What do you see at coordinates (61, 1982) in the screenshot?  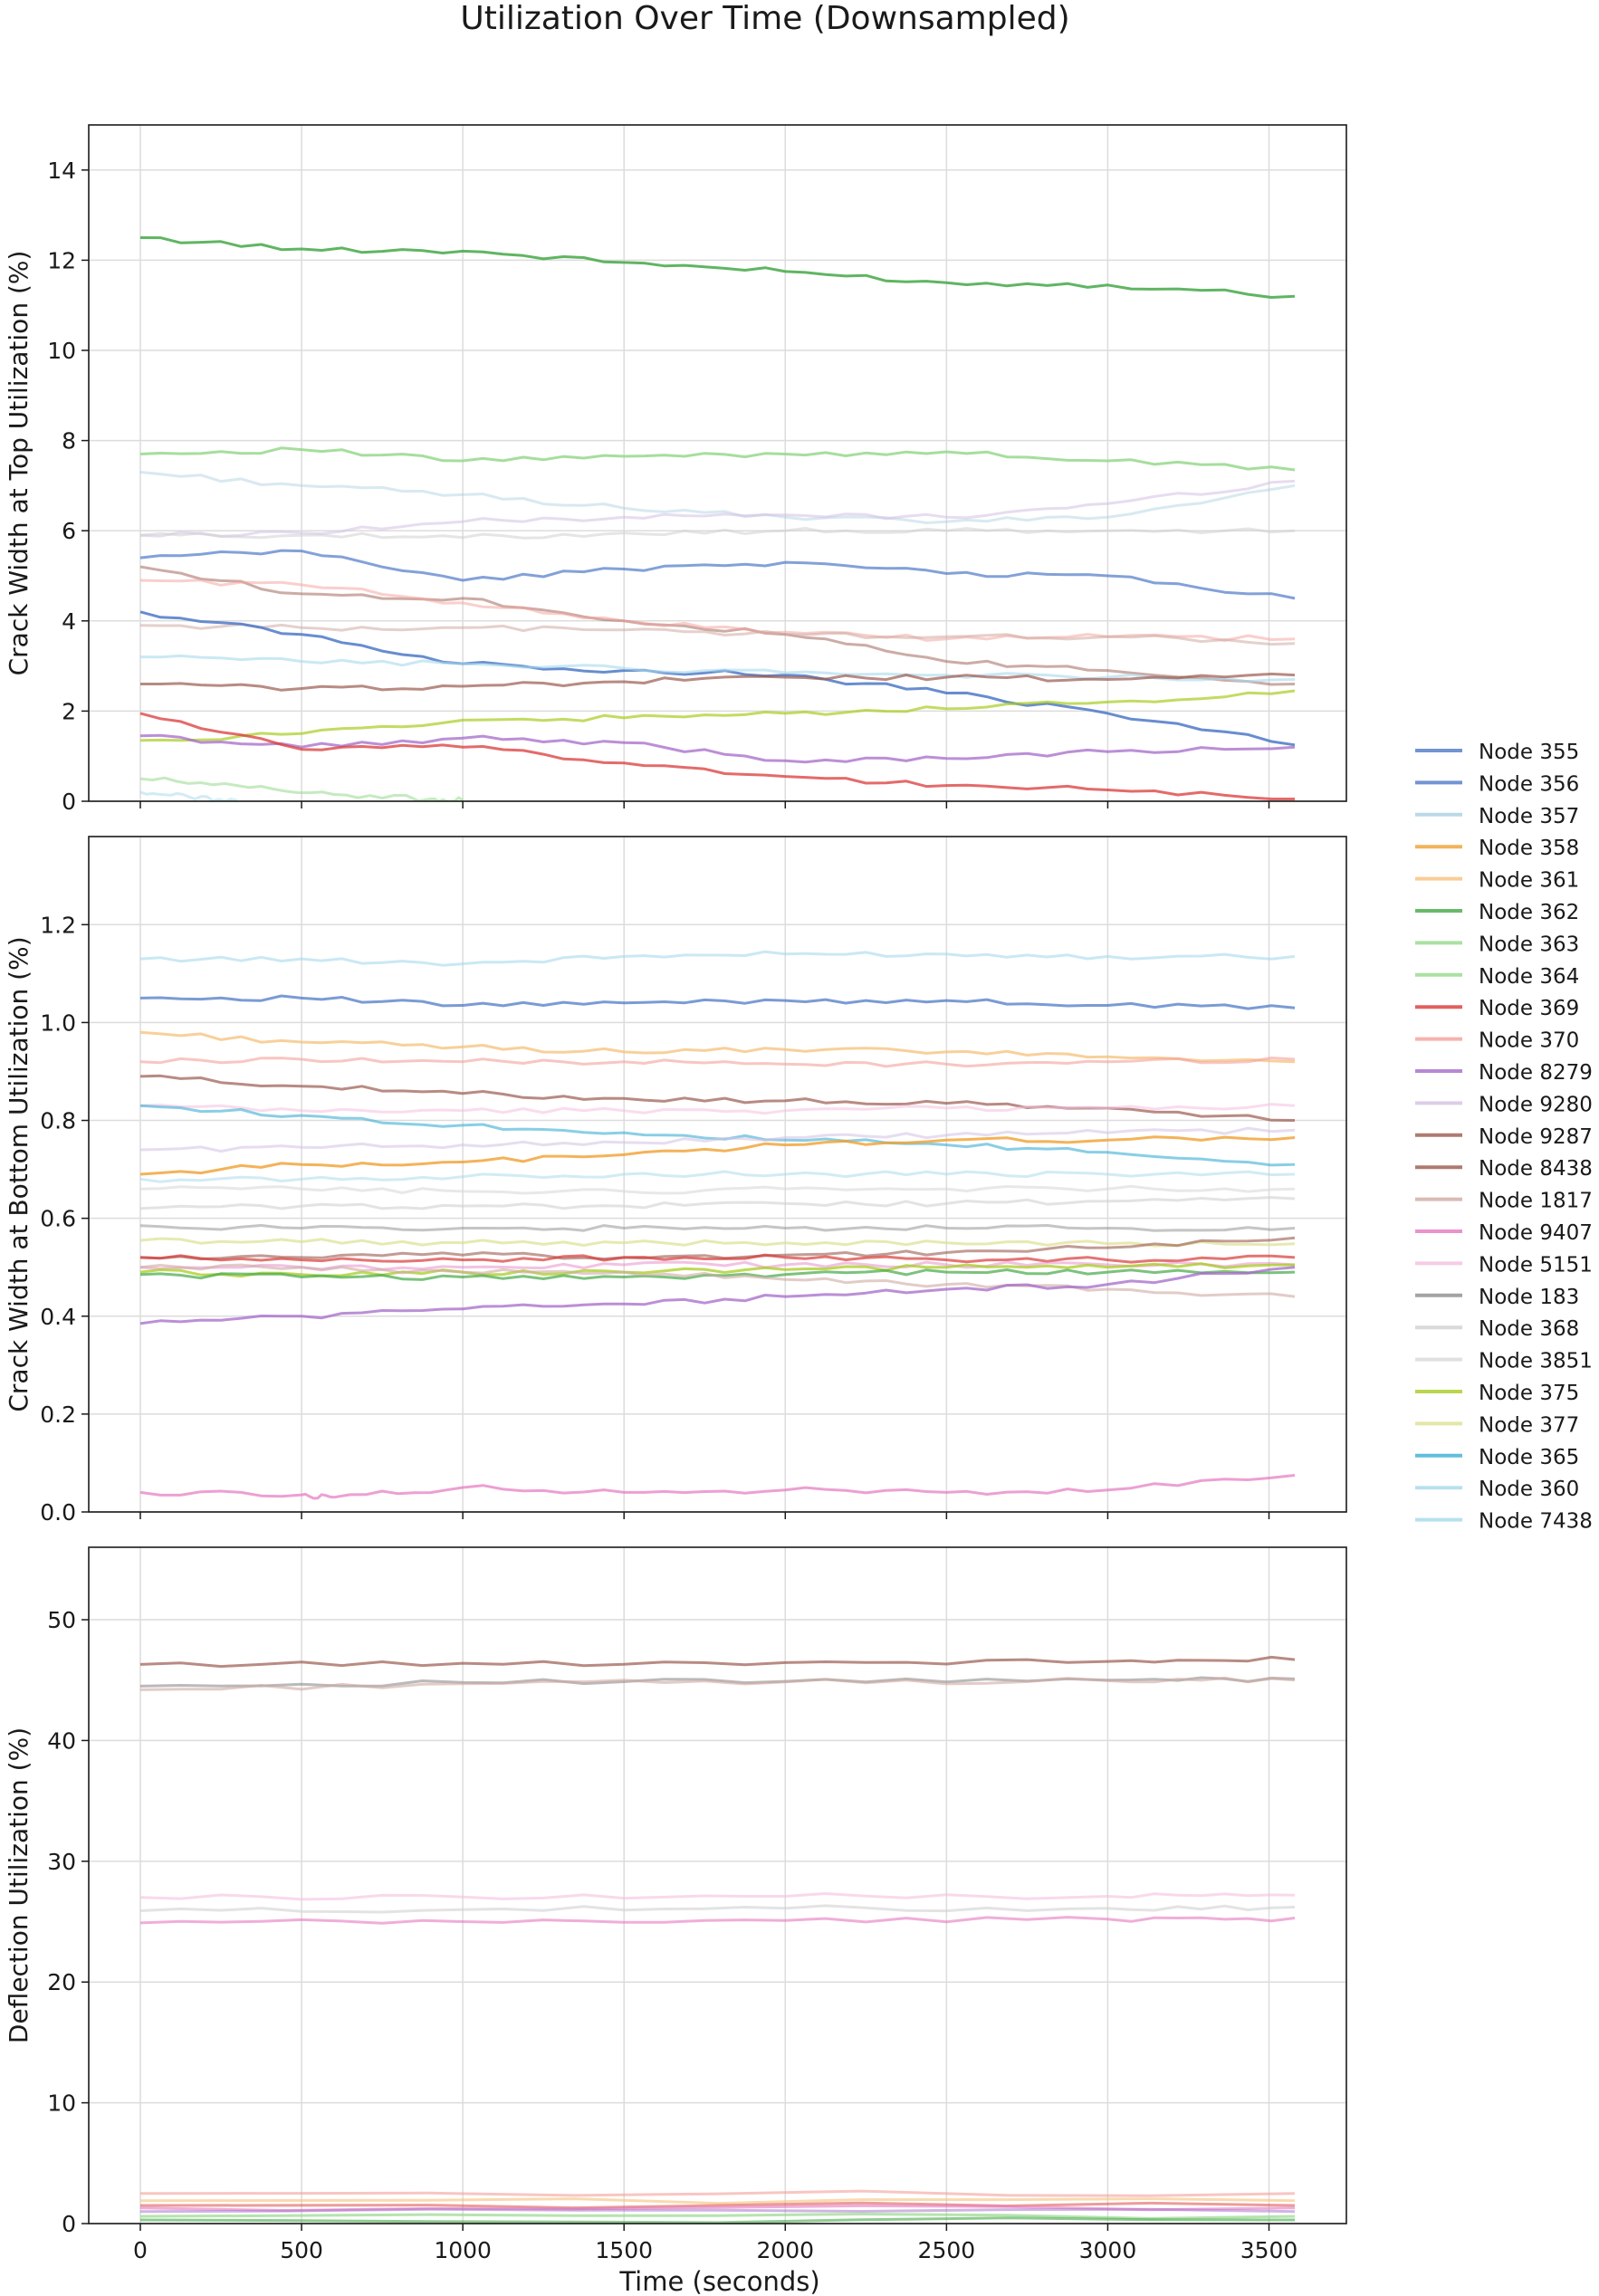 I see `y-tick-label: 20` at bounding box center [61, 1982].